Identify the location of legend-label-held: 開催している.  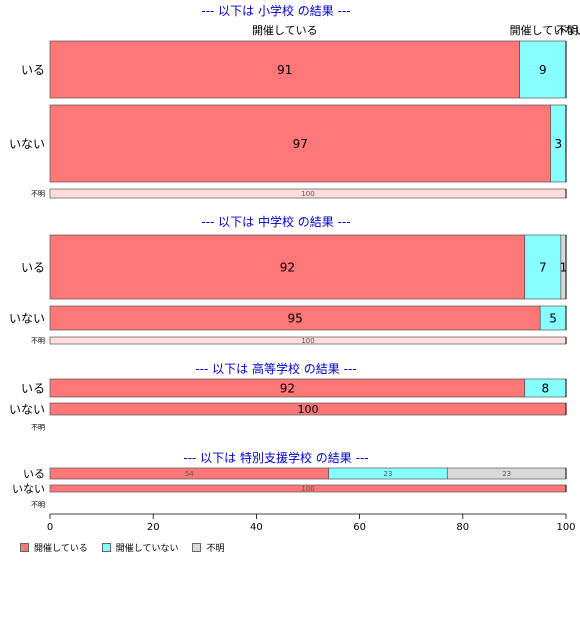
(61, 549).